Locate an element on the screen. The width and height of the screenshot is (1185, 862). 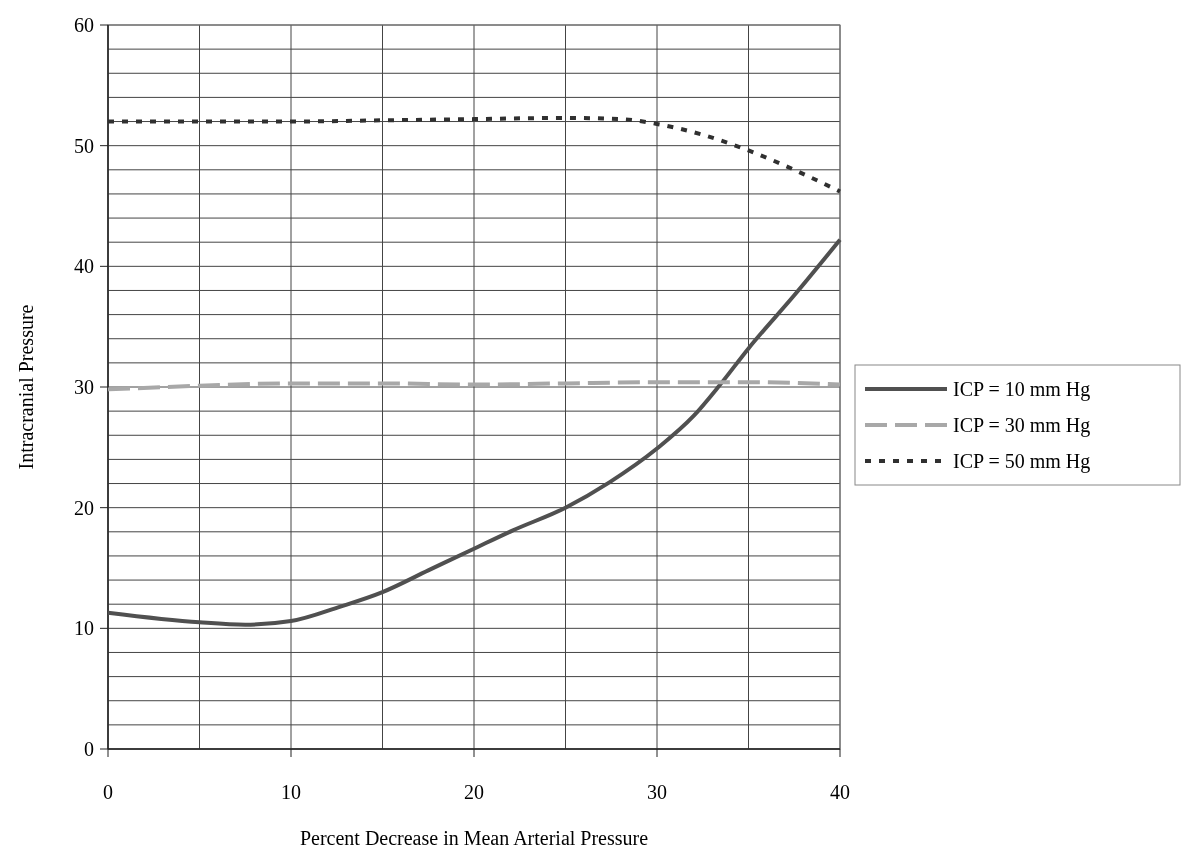
legend-label: ICP = 30 mm Hg is located at coordinates (1022, 425).